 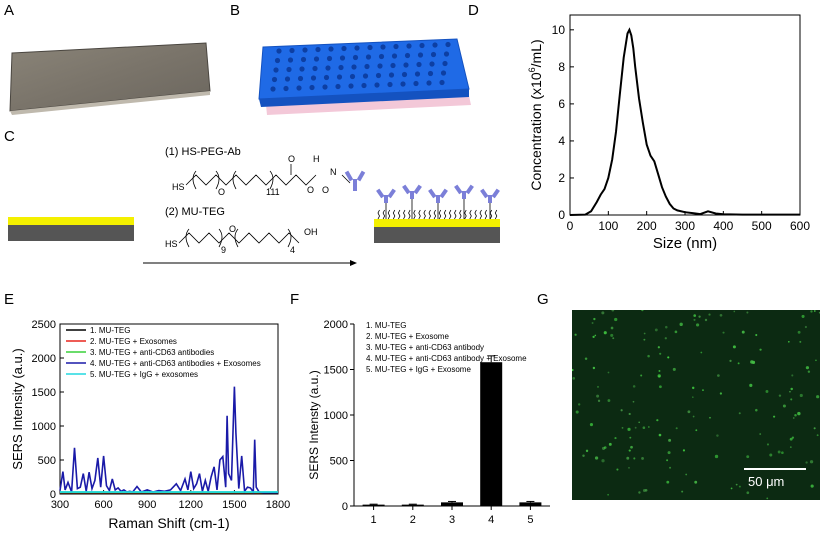 I want to click on antibody-stem, so click(x=438, y=199).